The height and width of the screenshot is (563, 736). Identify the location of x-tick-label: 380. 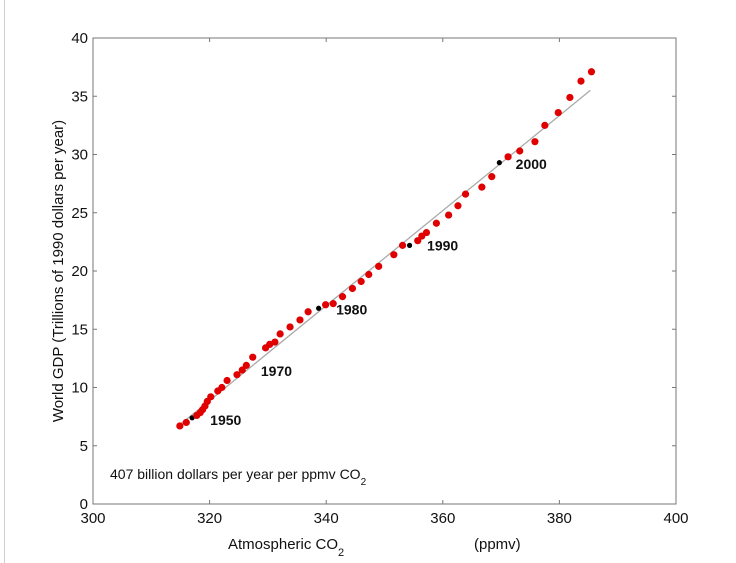
(559, 518).